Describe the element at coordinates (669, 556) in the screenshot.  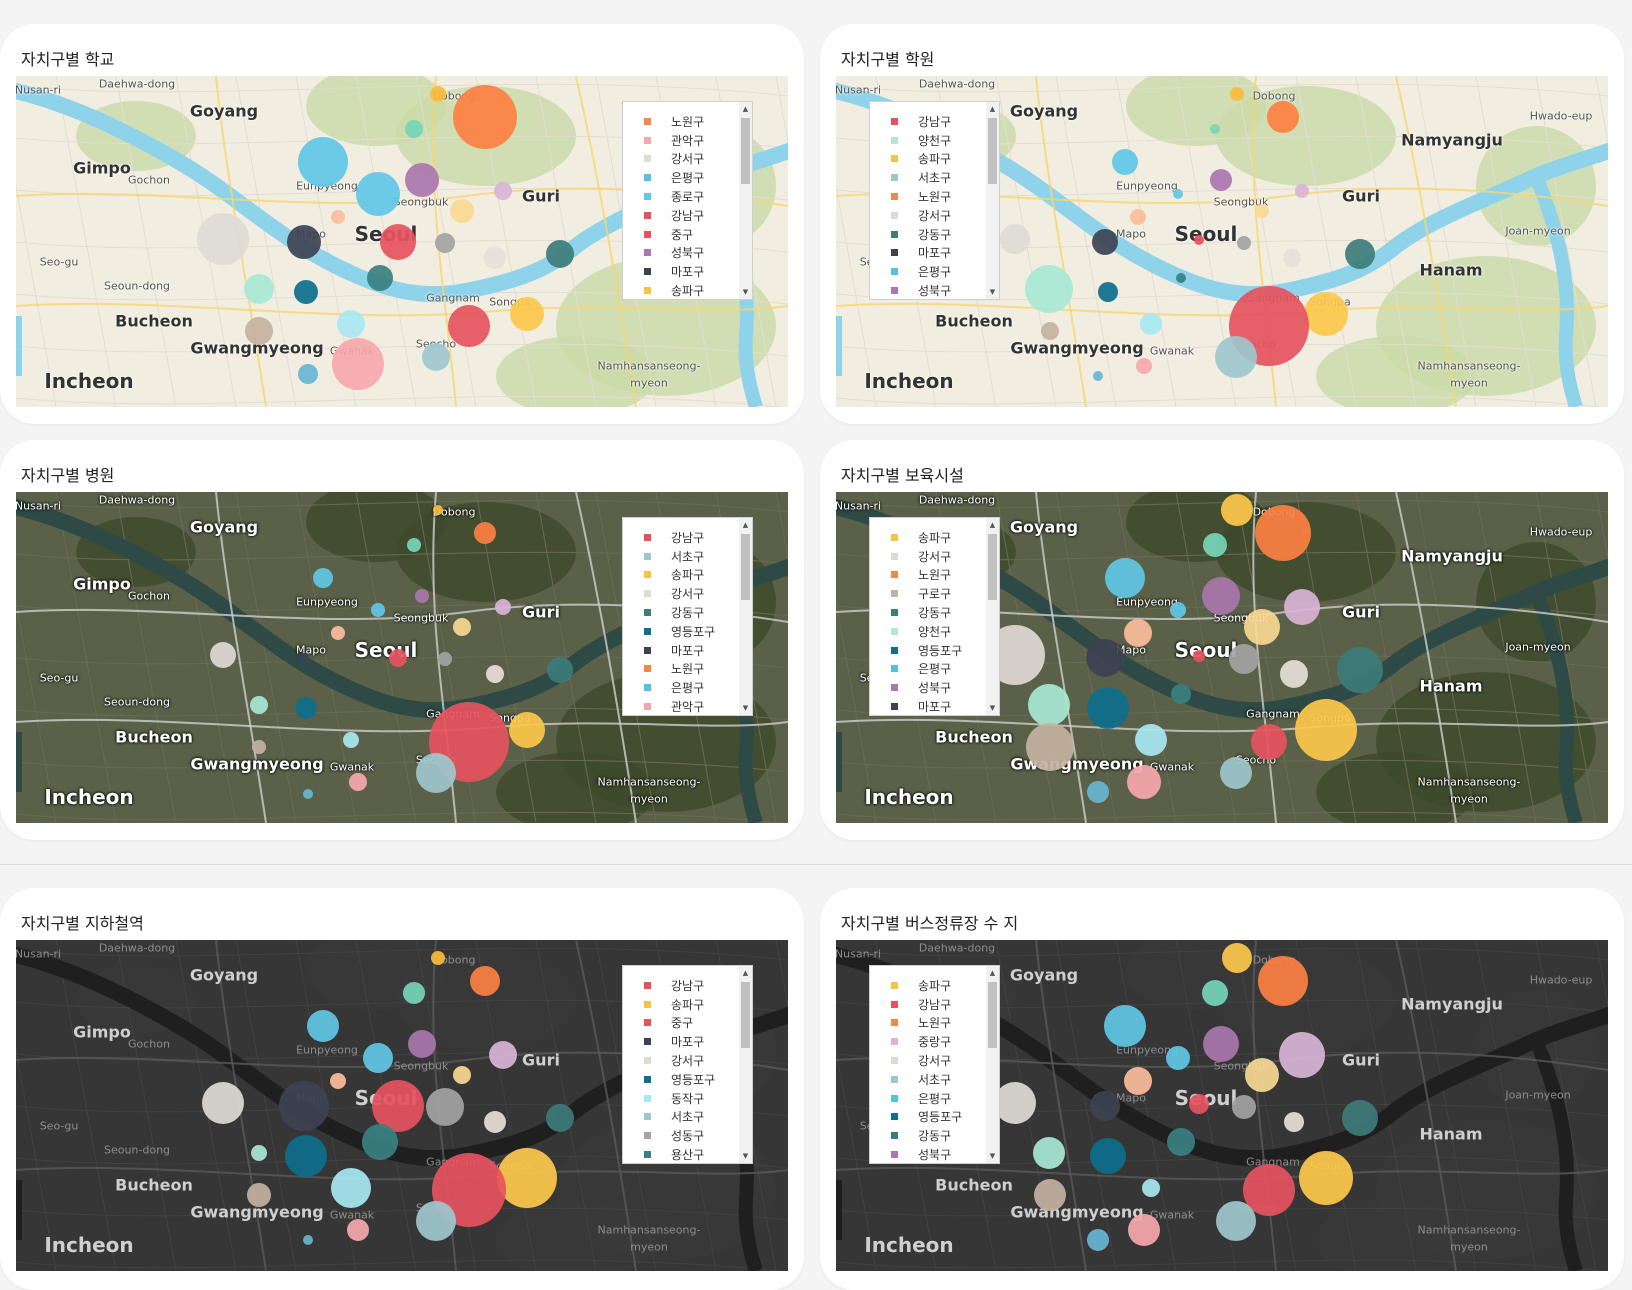
I see `legend-item: 서초구` at that location.